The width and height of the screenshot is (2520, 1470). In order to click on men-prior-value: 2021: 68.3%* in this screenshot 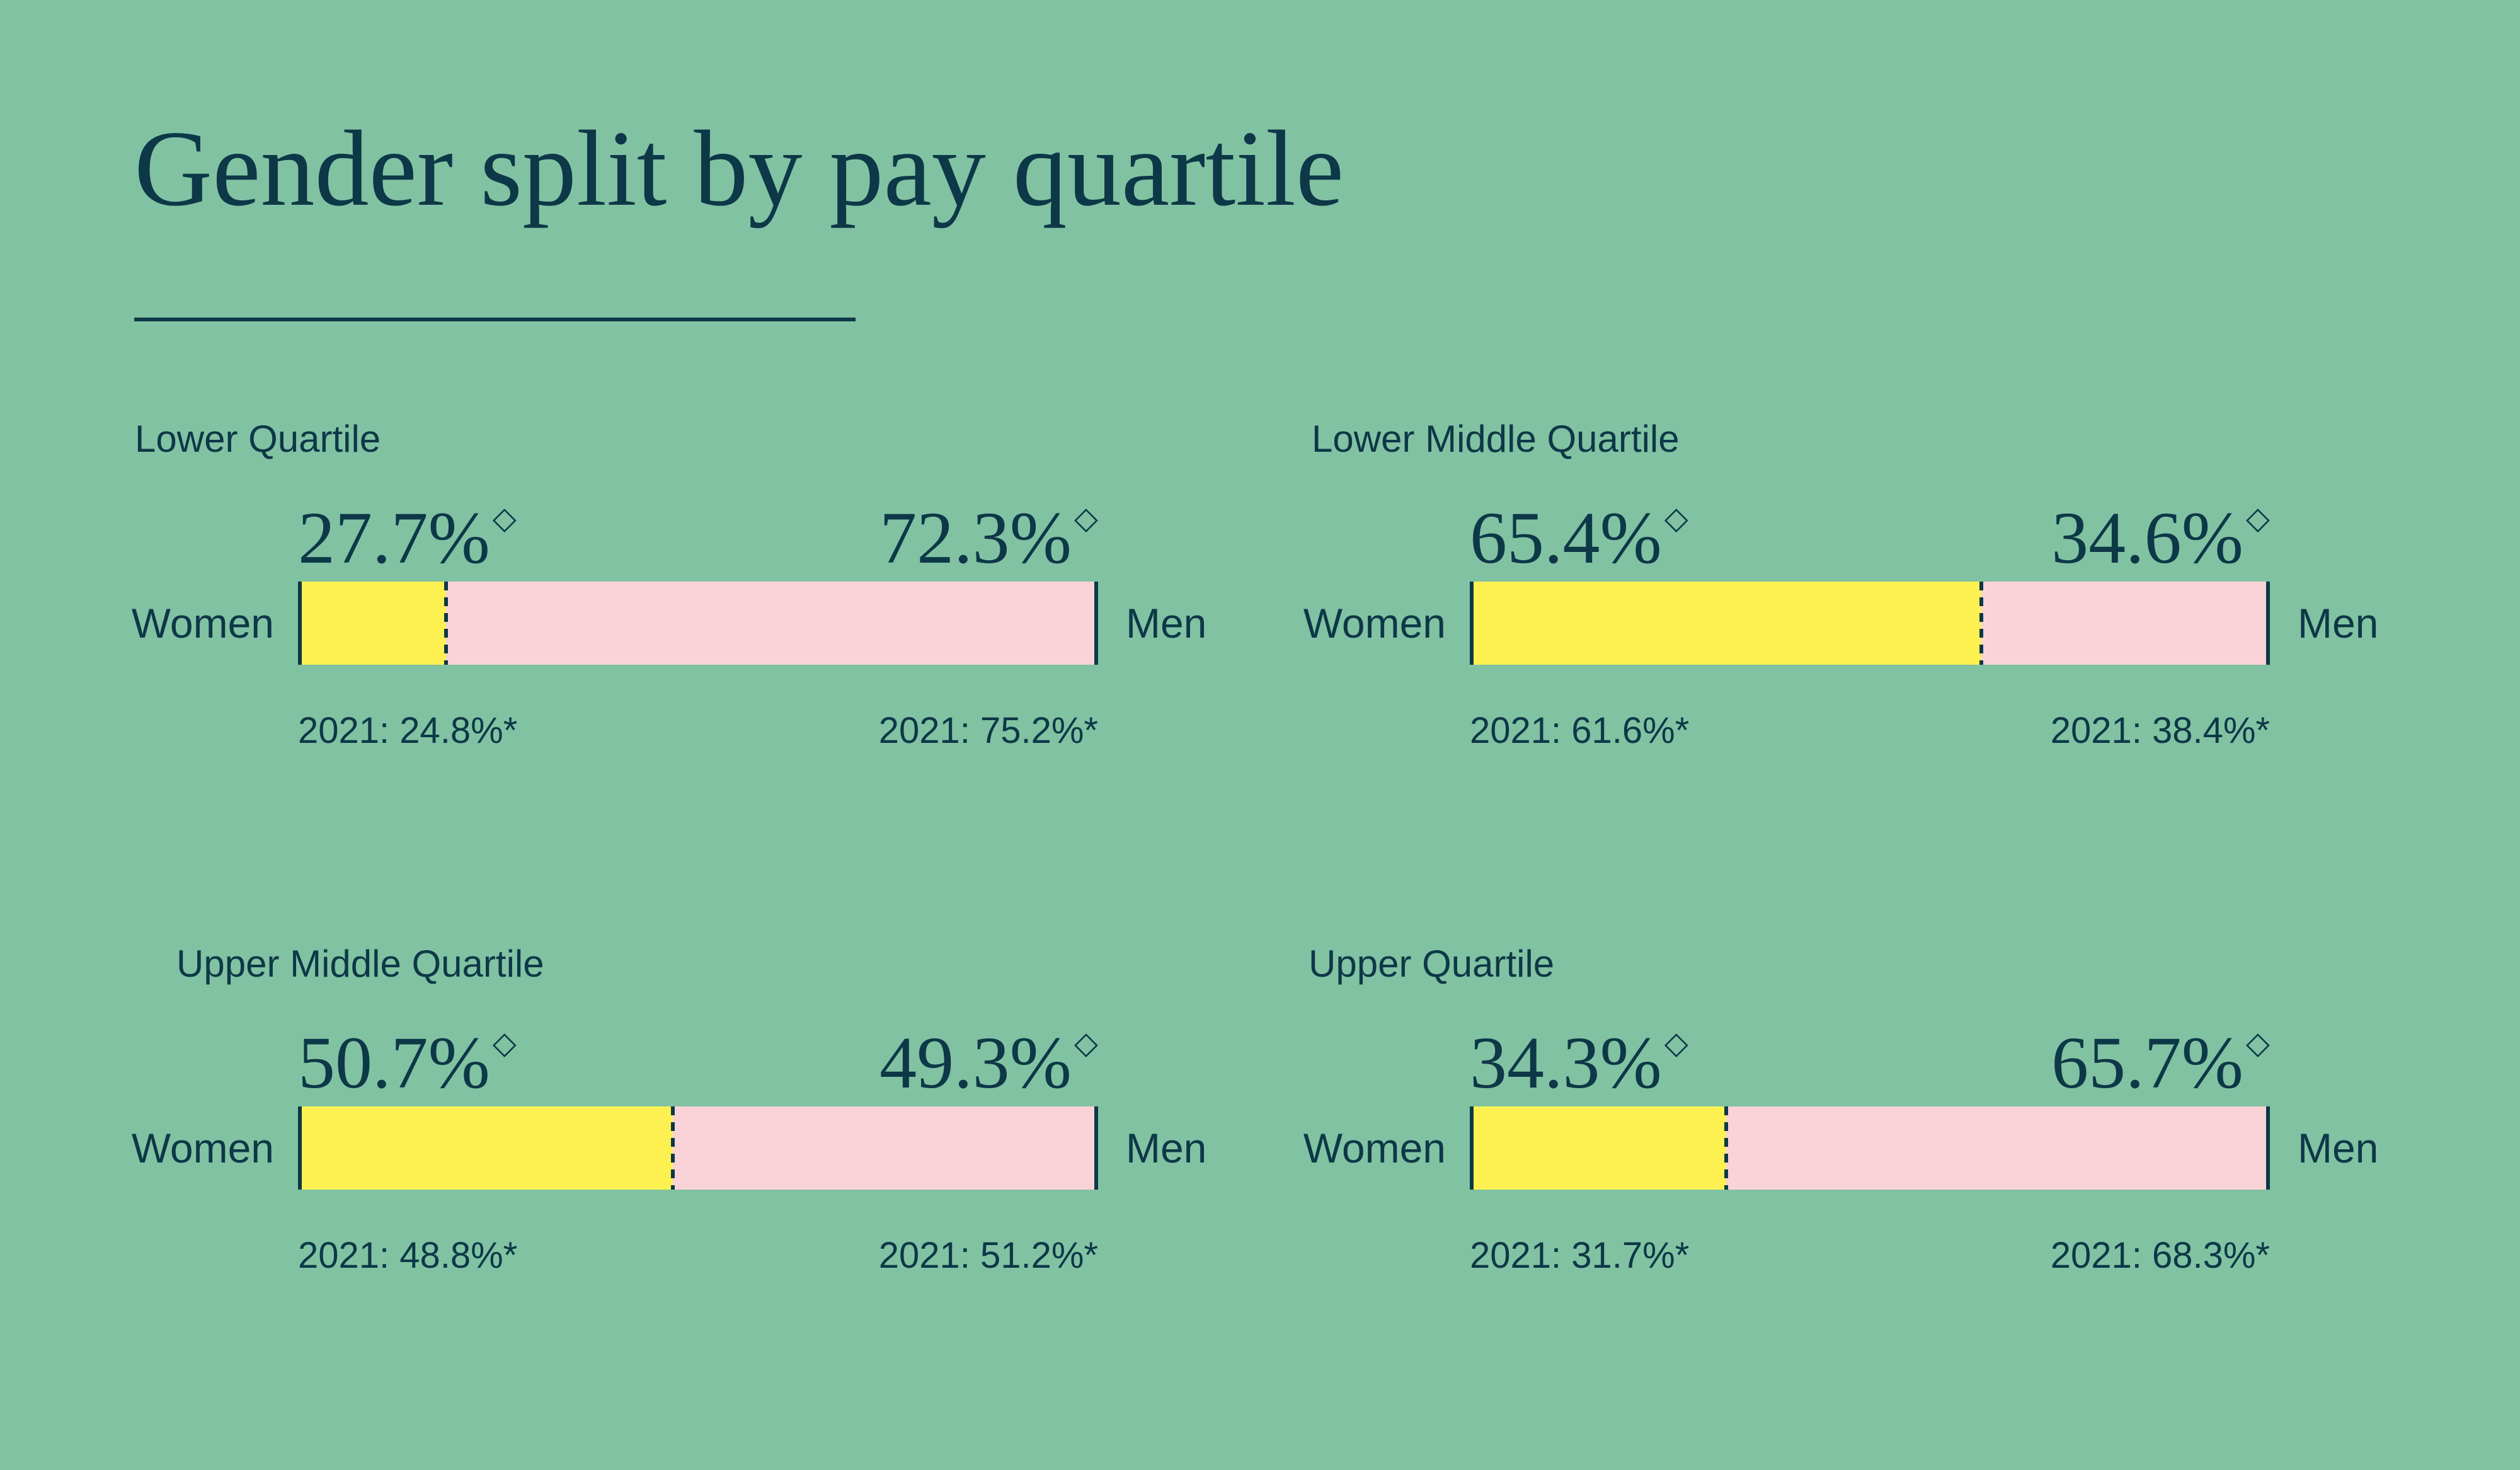, I will do `click(2160, 1255)`.